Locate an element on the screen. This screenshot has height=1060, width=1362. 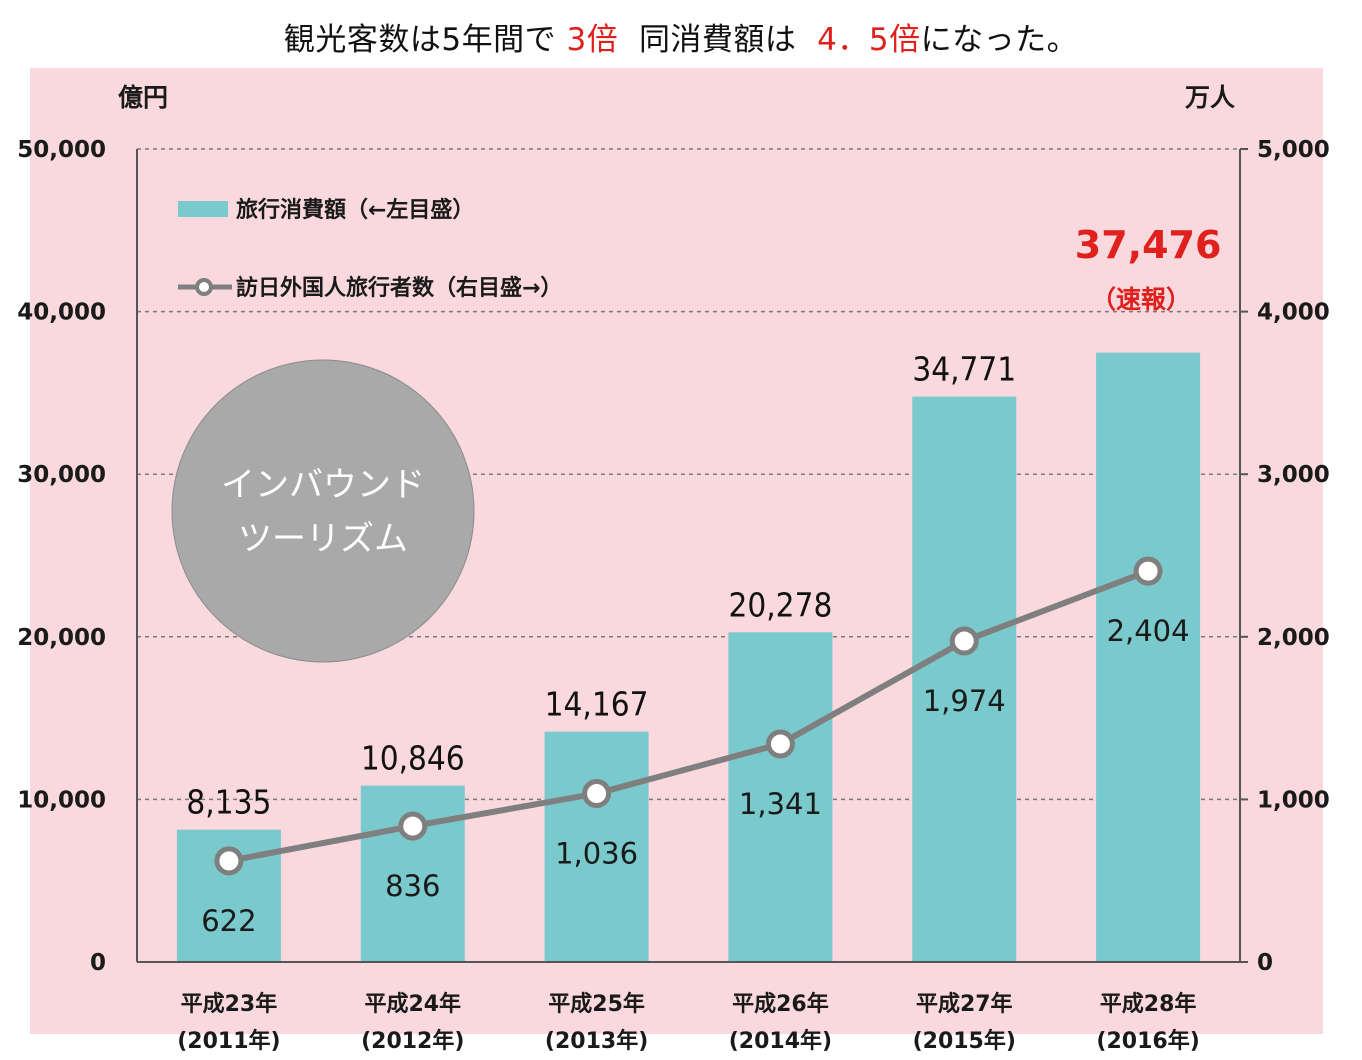
left-tick-label: 10,000 is located at coordinates (61, 800).